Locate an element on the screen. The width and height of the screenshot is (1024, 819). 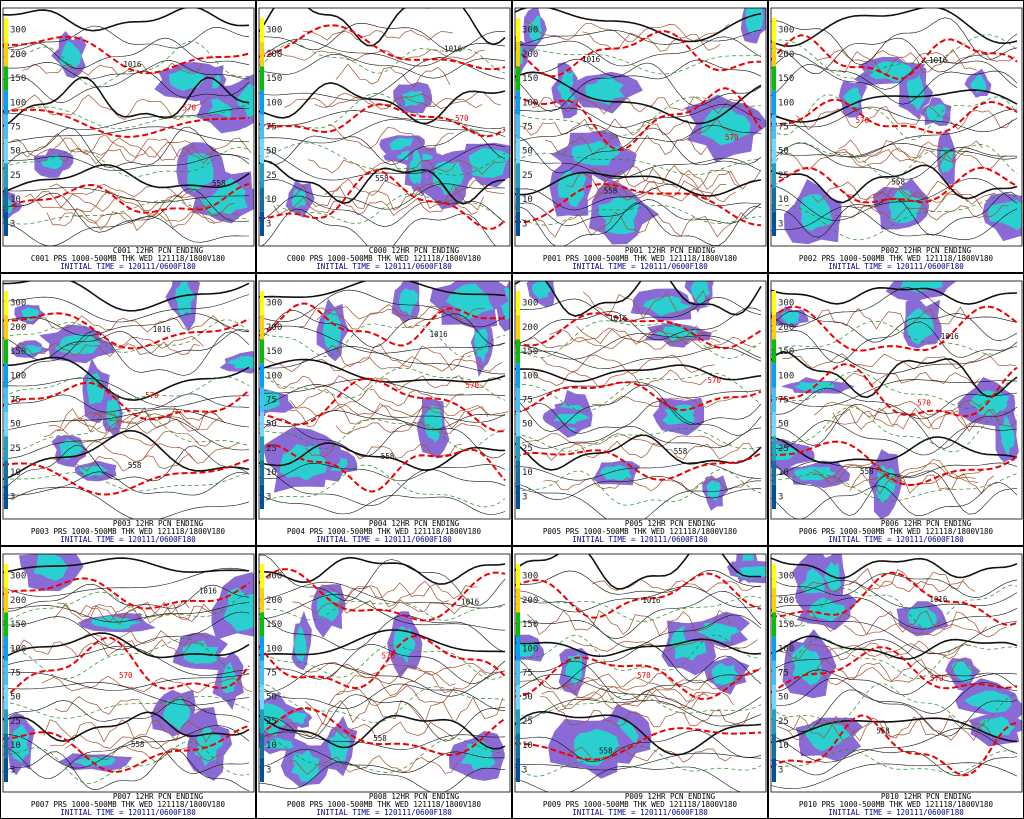
colorbar-tick-label: 3 is located at coordinates (524, 770).